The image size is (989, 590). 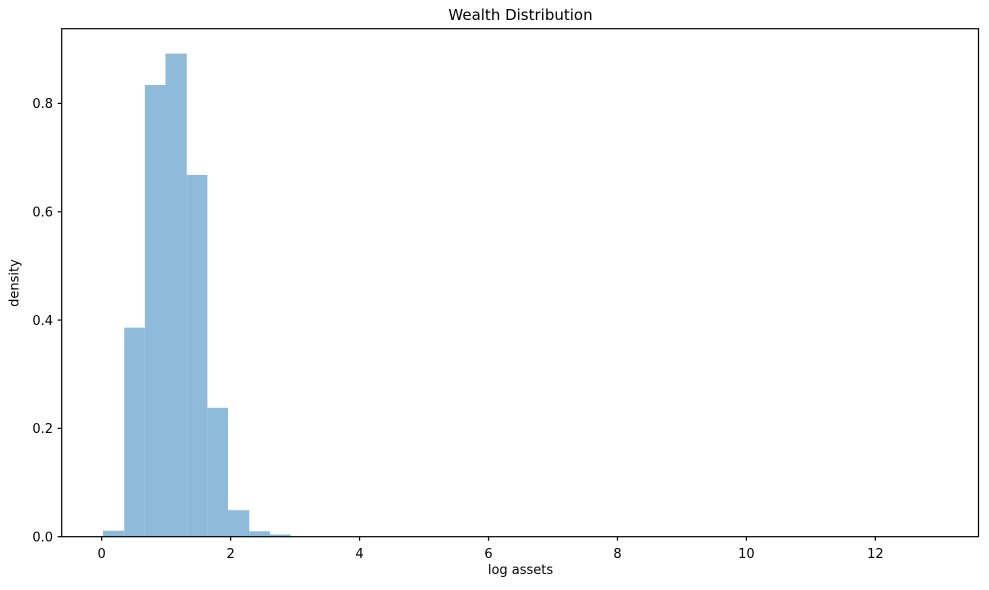 I want to click on y-tick-label: 0.0, so click(x=42, y=537).